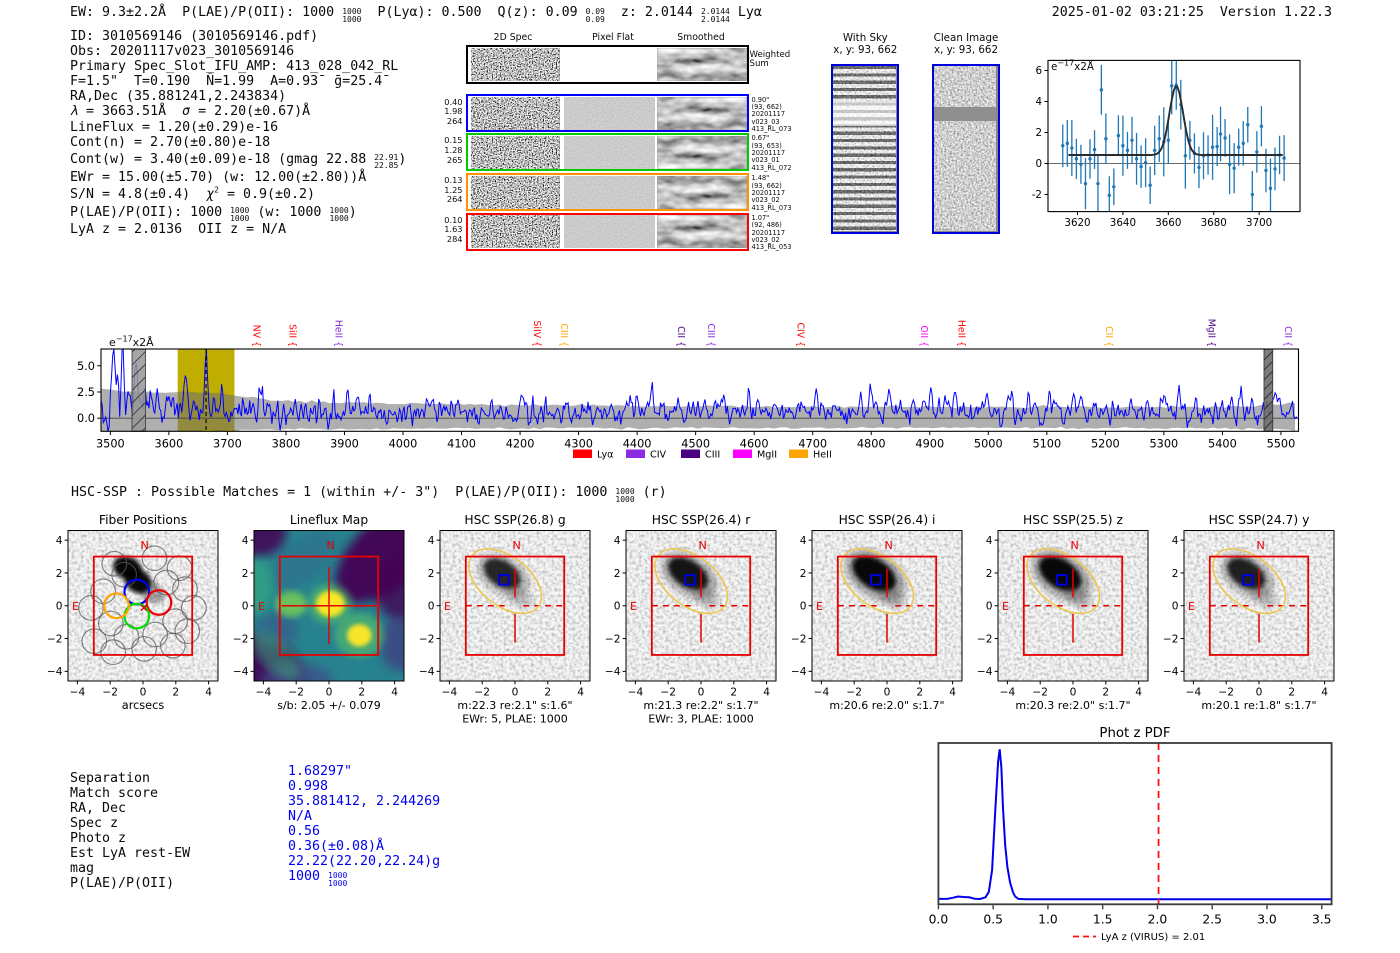  I want to click on x-tick-label: 0, so click(887, 693).